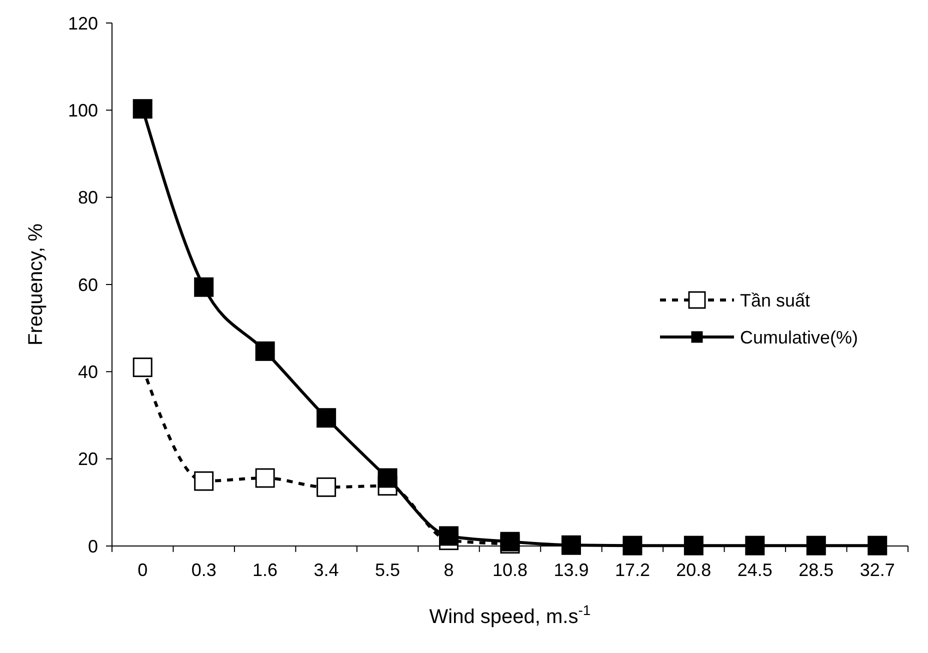  I want to click on y-axis-title: Frequency, %, so click(36, 284).